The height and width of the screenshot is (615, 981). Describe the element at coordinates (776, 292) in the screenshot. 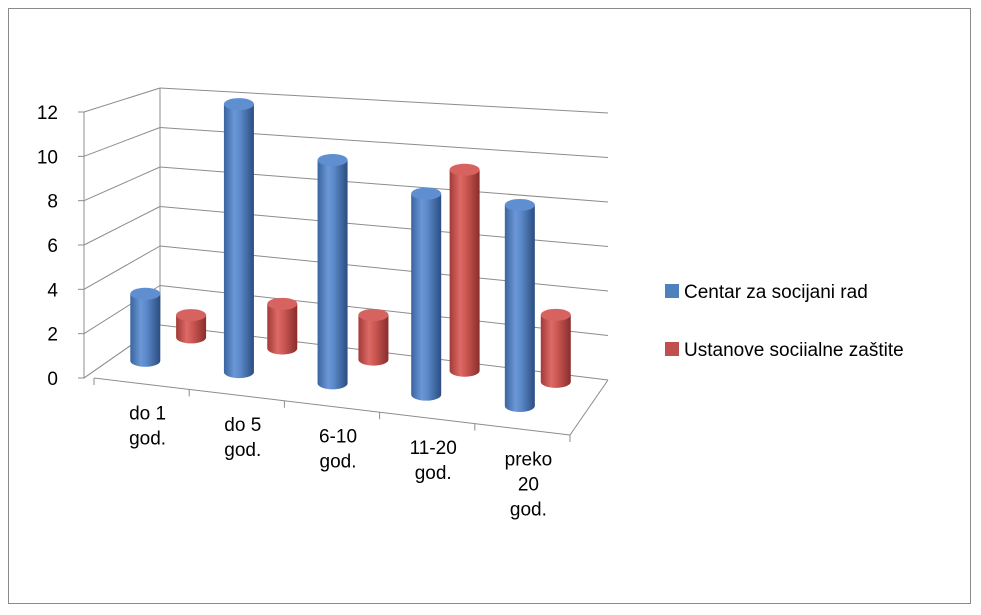

I see `legend-label: Centar za socijani rad` at that location.